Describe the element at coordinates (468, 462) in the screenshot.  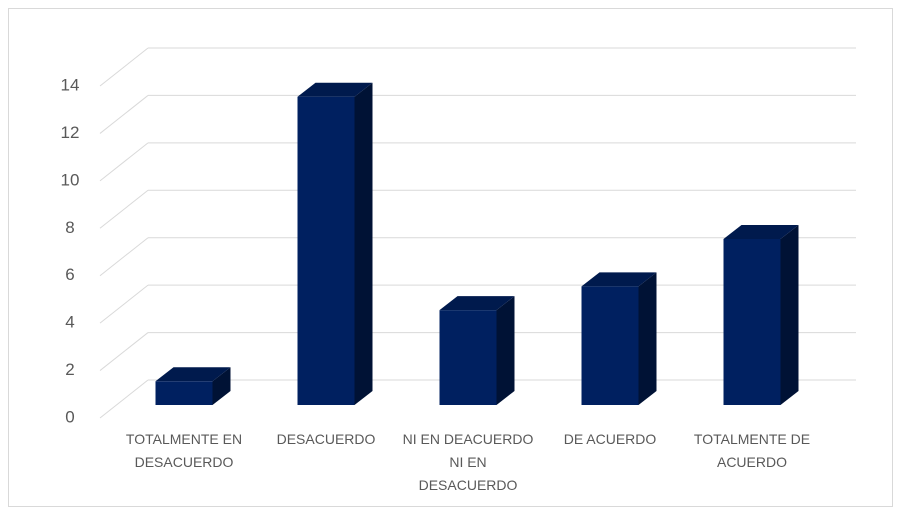
I see `x-tick-label: NI EN DEACUERDO NI EN DESACUERDO` at that location.